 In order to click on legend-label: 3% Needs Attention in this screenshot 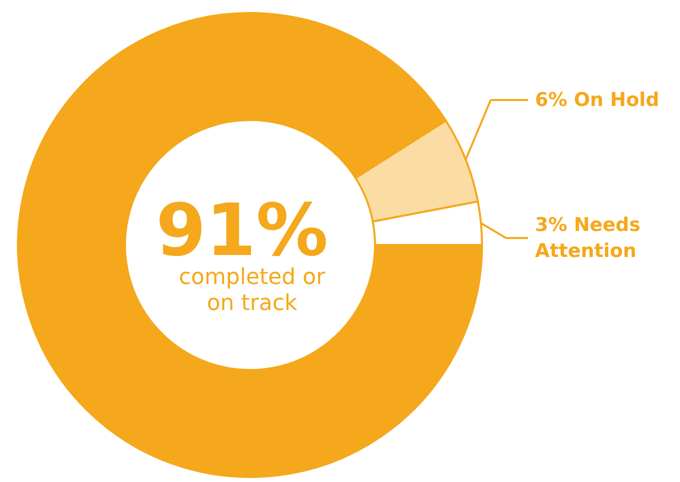, I will do `click(587, 238)`.